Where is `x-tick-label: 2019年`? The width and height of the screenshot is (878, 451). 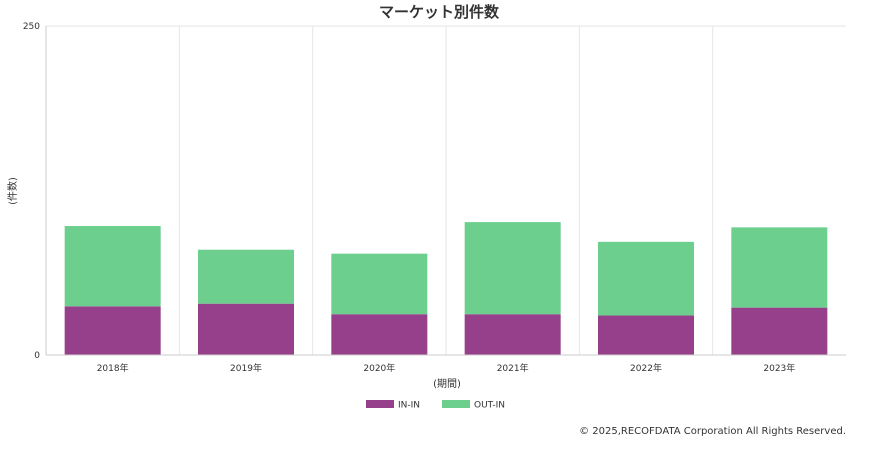
x-tick-label: 2019年 is located at coordinates (246, 368).